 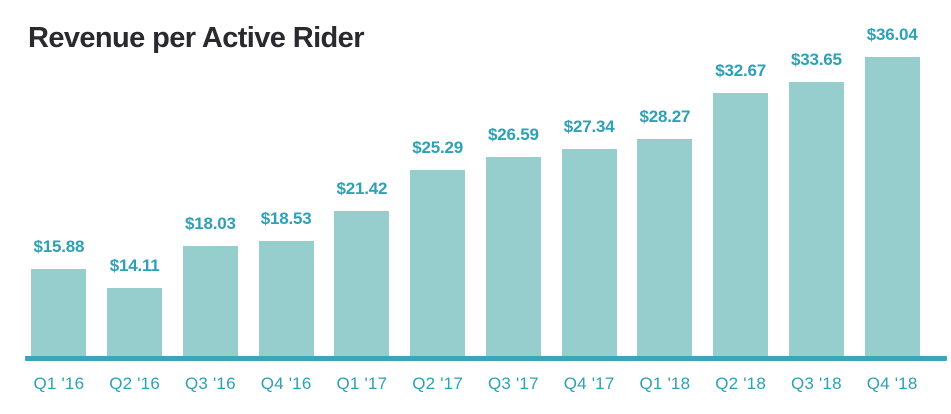 I want to click on bar-column: $33.65, so click(x=817, y=203).